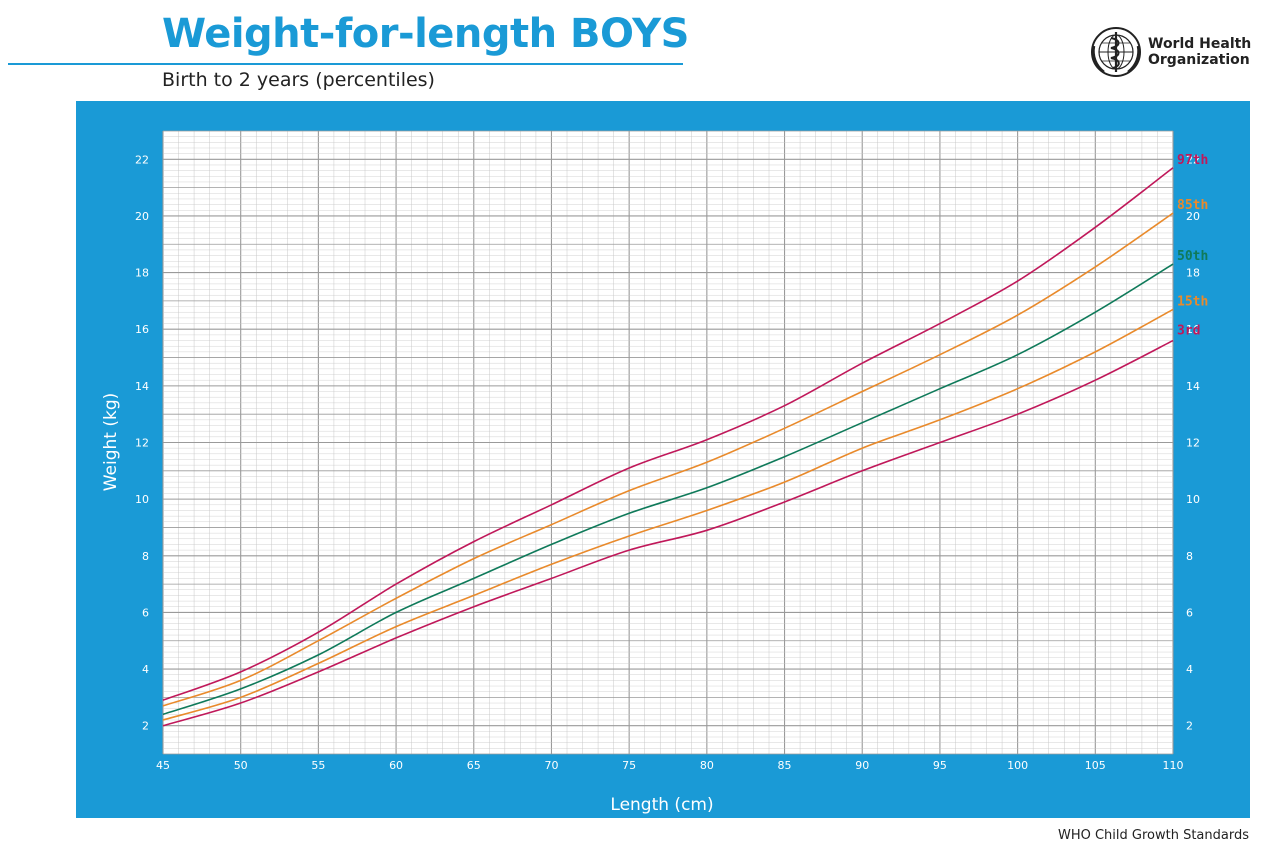 This screenshot has width=1261, height=850. I want to click on page-title: Weight-for-length BOYS, so click(425, 34).